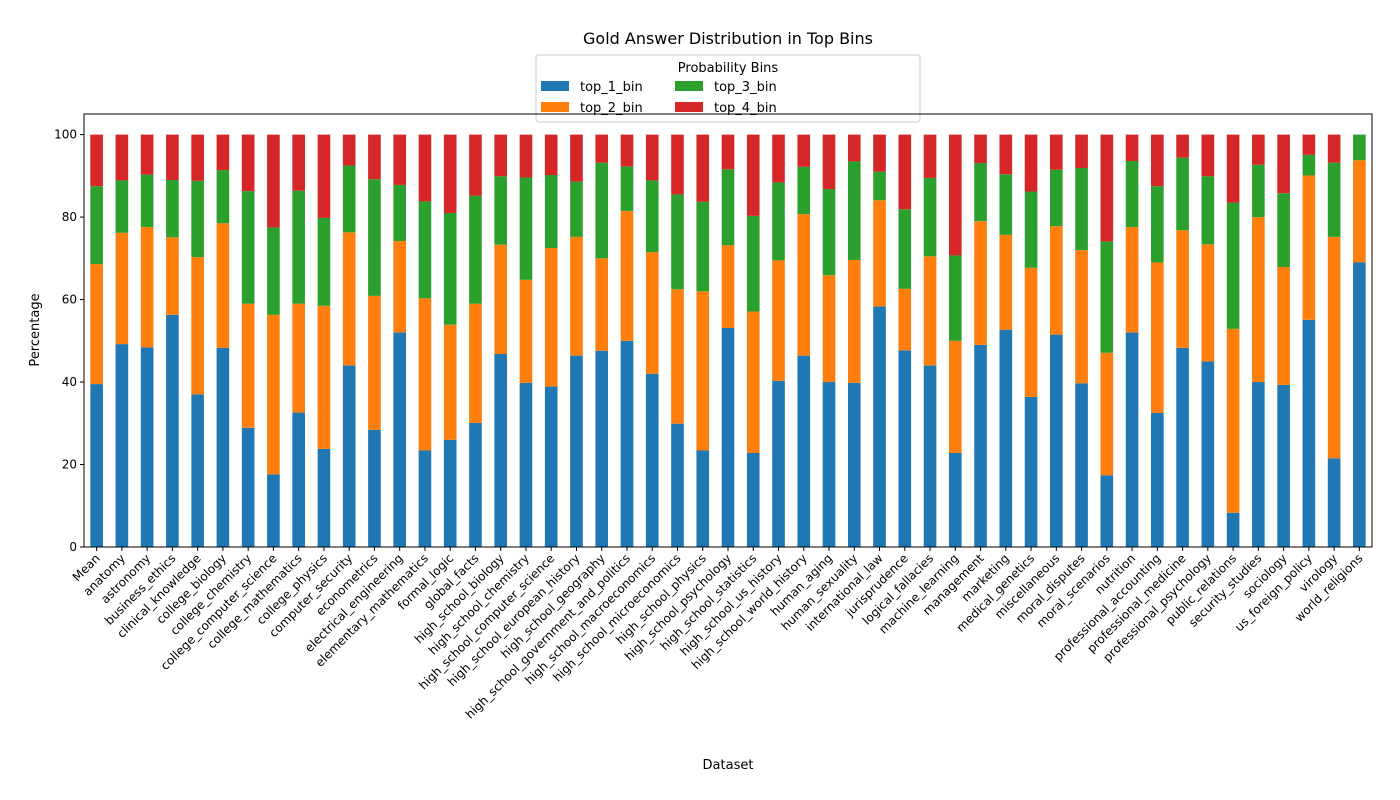 The image size is (1400, 800). I want to click on bar-top_2_bin-high_school_geography, so click(602, 304).